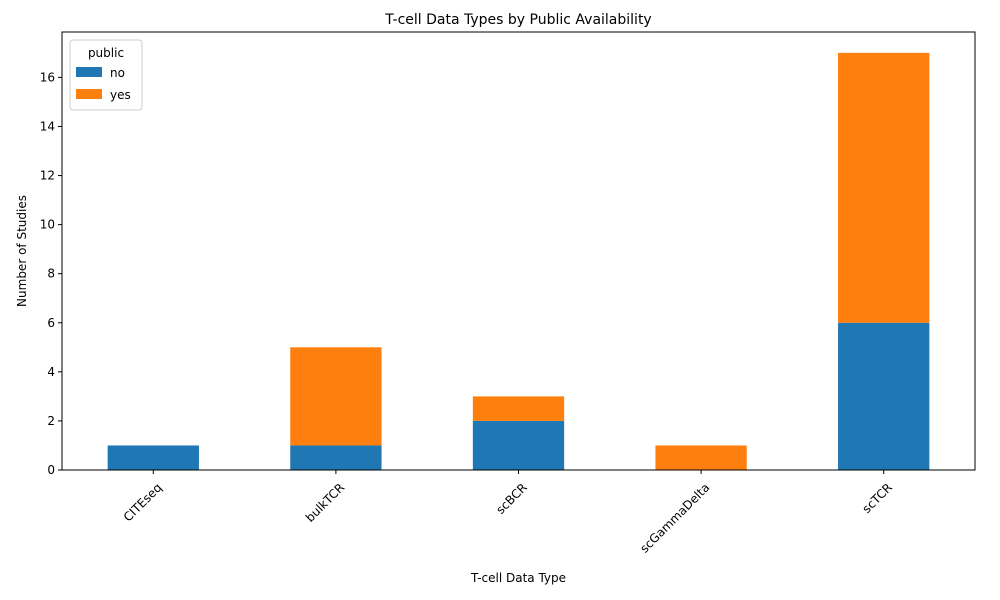 Image resolution: width=1000 pixels, height=600 pixels. Describe the element at coordinates (51, 323) in the screenshot. I see `y-tick-label: 6` at that location.